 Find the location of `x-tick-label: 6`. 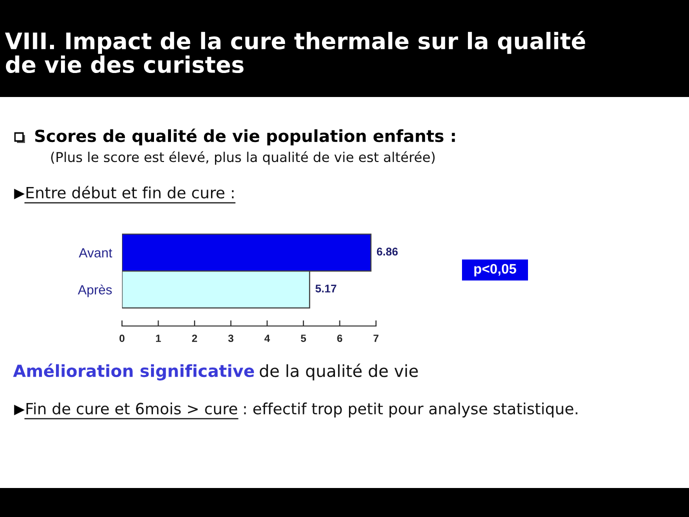

x-tick-label: 6 is located at coordinates (339, 338).